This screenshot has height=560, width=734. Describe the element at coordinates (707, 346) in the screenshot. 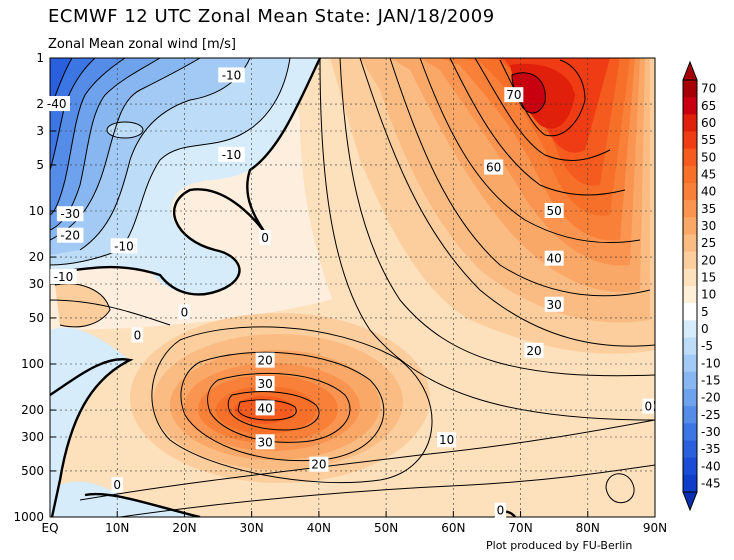

I see `colorbar-label: -5` at that location.